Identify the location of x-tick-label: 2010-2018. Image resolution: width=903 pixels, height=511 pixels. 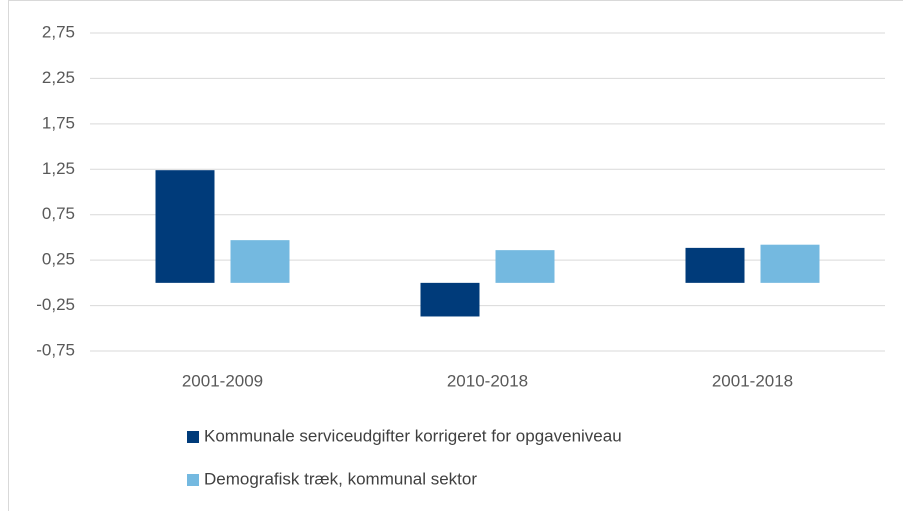
(487, 380).